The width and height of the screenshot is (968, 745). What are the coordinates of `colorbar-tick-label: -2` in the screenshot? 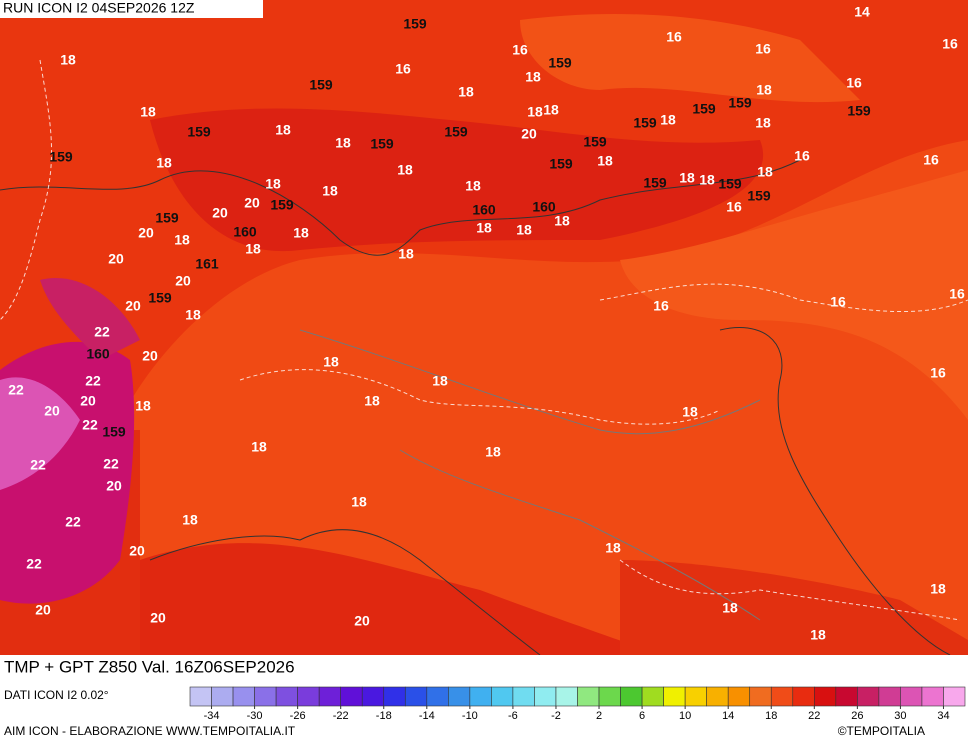 It's located at (556, 716).